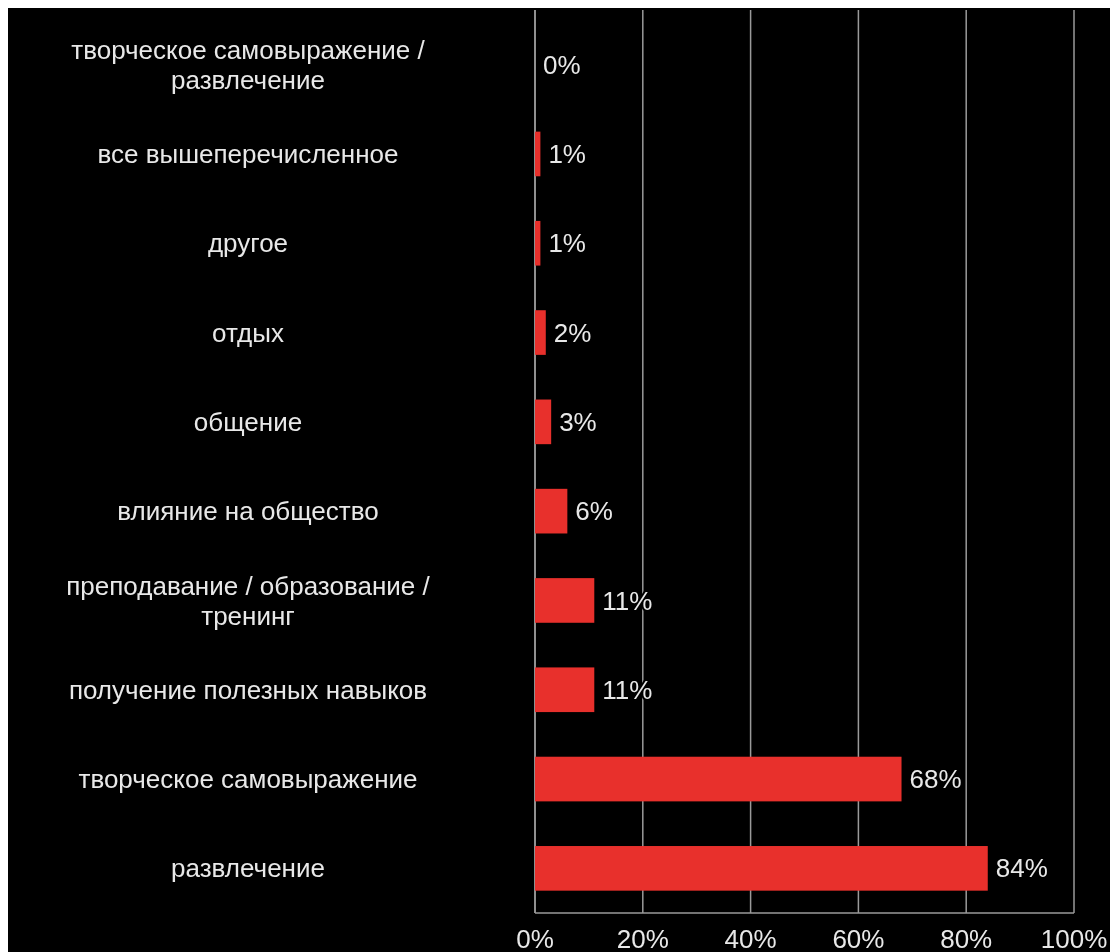 Image resolution: width=1110 pixels, height=952 pixels. Describe the element at coordinates (248, 868) in the screenshot. I see `y-tick-label: развлечение` at that location.